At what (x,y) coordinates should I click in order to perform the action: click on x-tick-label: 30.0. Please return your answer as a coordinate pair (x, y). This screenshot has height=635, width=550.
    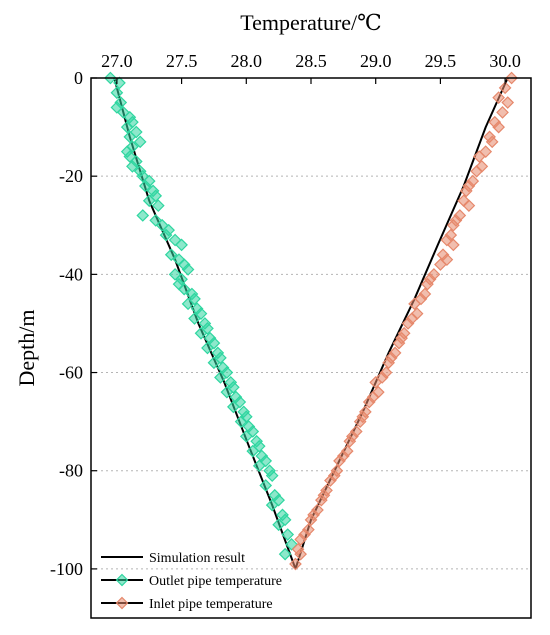
    Looking at the image, I should click on (505, 61).